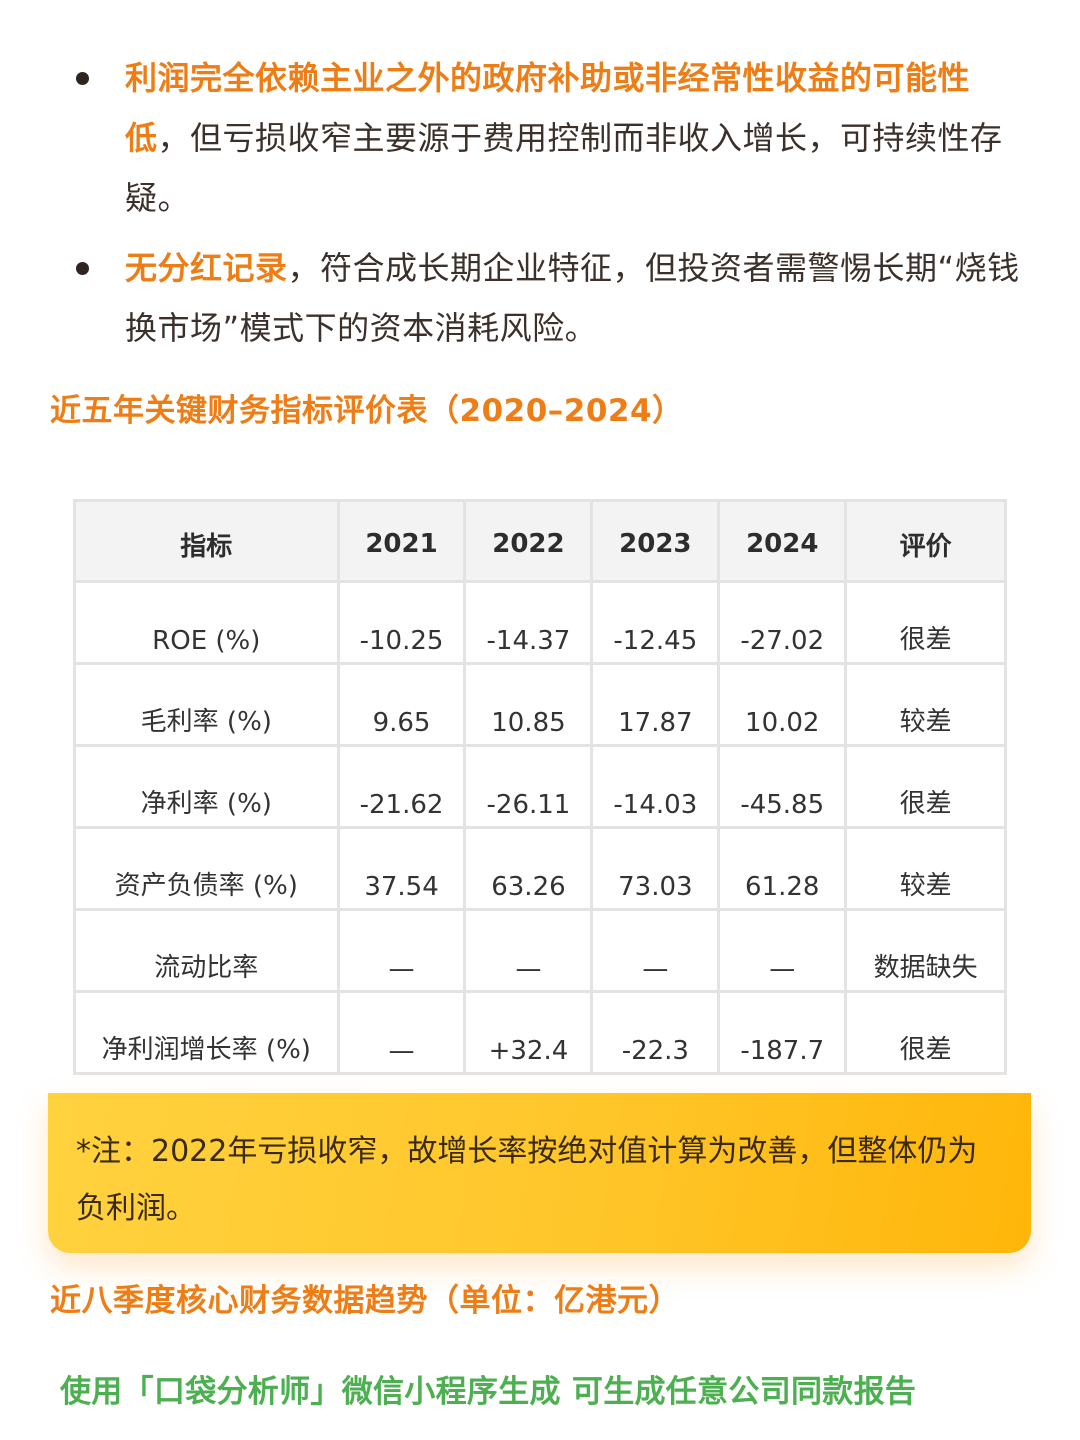 The width and height of the screenshot is (1080, 1440). I want to click on bullet-text: ，但亏损收窄主要源于费用控制而非收入增长，可持续性存疑。, so click(564, 168).